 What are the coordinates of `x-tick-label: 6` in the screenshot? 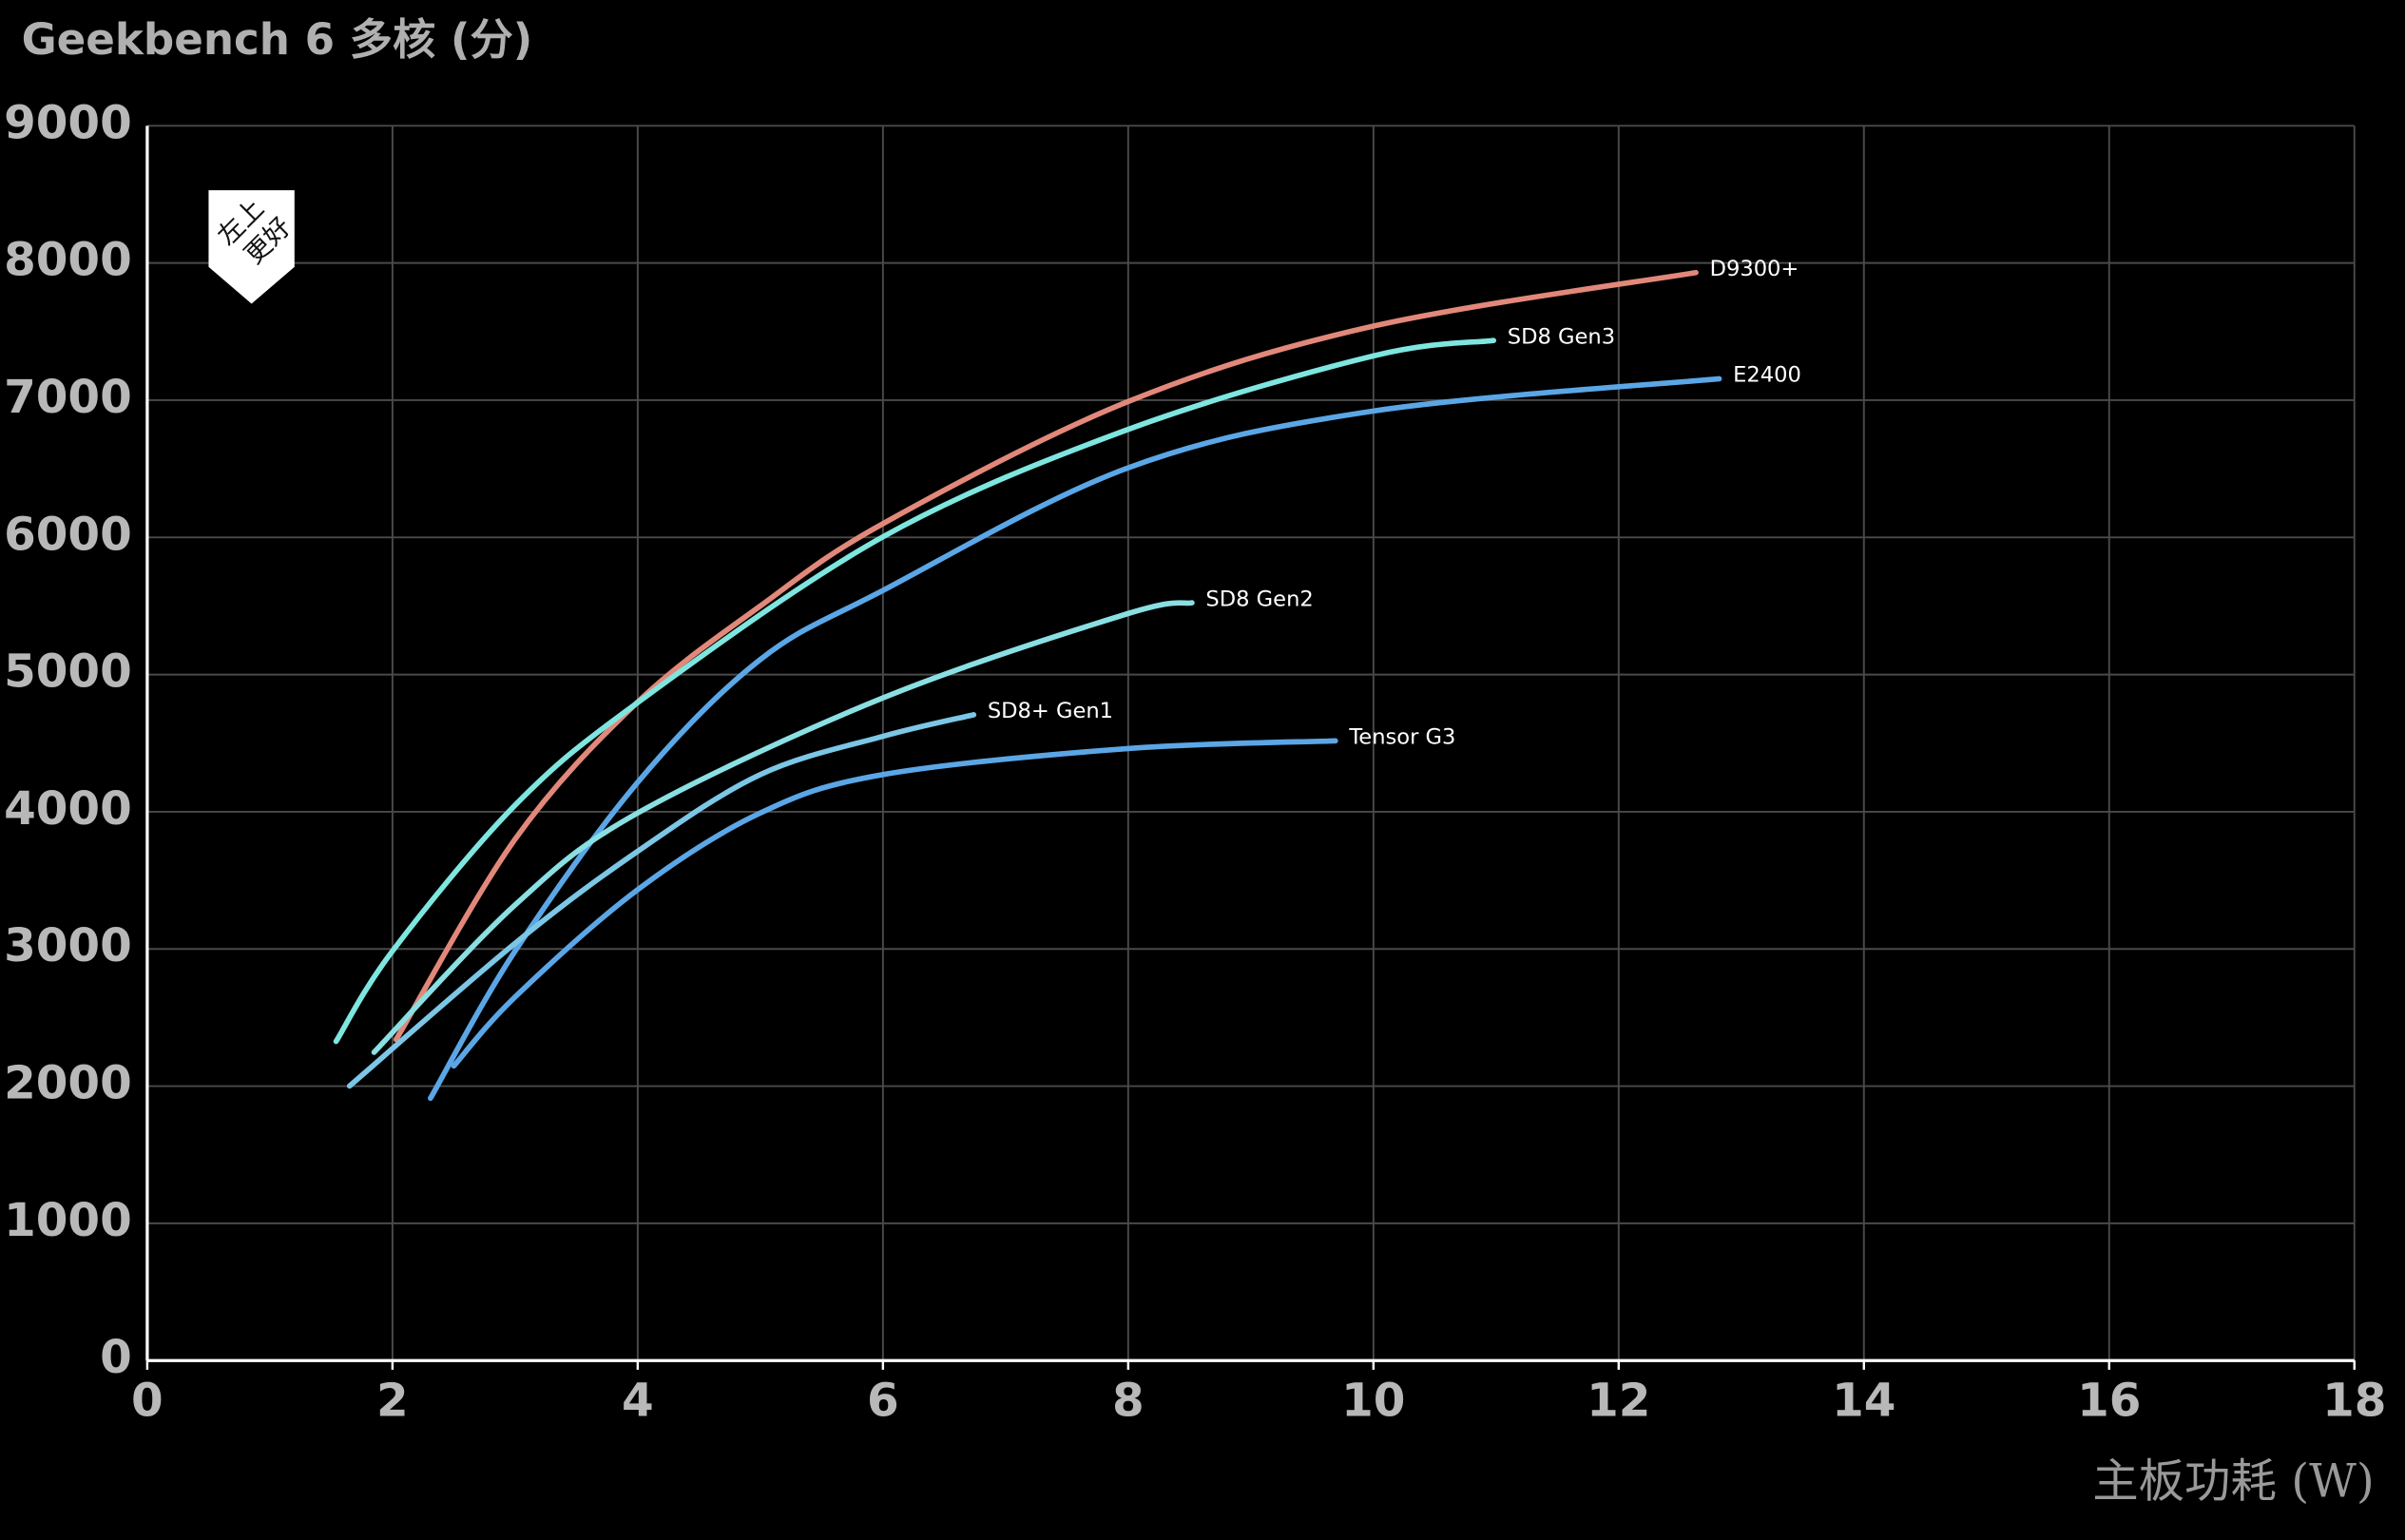 It's located at (883, 1400).